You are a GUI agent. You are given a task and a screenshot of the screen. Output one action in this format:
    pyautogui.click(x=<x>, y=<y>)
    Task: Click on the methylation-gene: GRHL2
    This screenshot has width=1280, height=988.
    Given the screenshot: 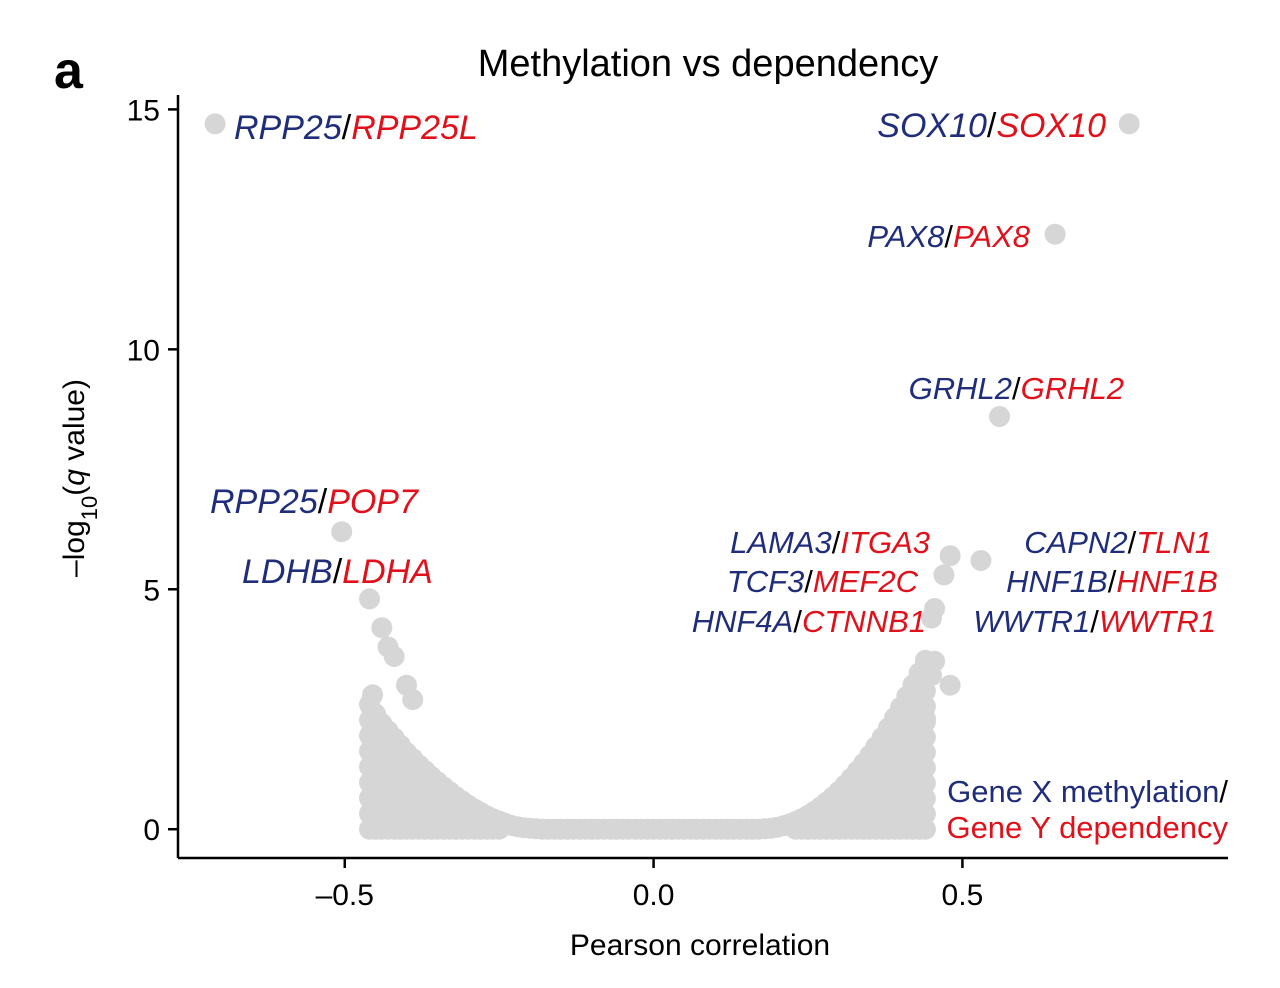 What is the action you would take?
    pyautogui.click(x=960, y=388)
    